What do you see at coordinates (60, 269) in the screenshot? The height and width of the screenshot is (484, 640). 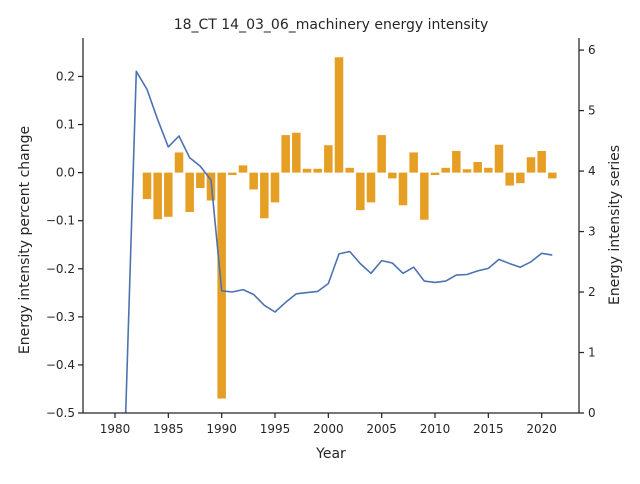 I see `y-left-tick-label-3: −0.2` at bounding box center [60, 269].